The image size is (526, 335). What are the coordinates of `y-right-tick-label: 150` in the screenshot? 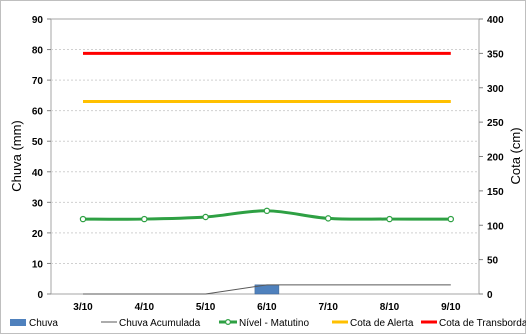 It's located at (495, 192).